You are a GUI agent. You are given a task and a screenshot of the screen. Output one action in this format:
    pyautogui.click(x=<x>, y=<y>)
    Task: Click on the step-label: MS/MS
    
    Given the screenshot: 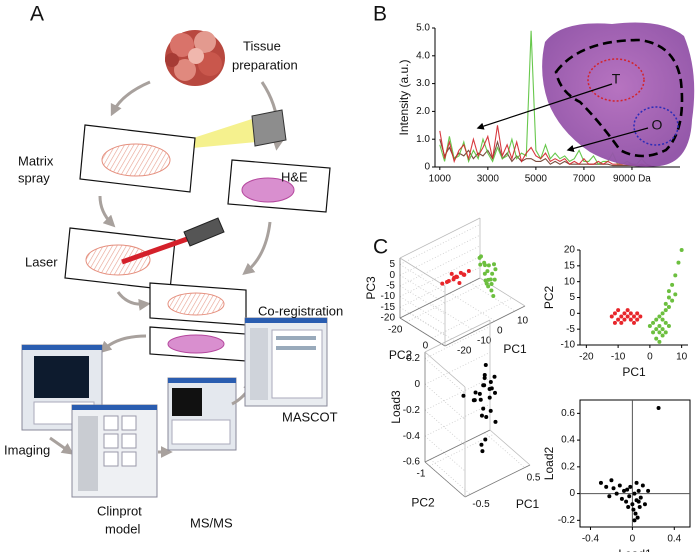 What is the action you would take?
    pyautogui.click(x=211, y=522)
    